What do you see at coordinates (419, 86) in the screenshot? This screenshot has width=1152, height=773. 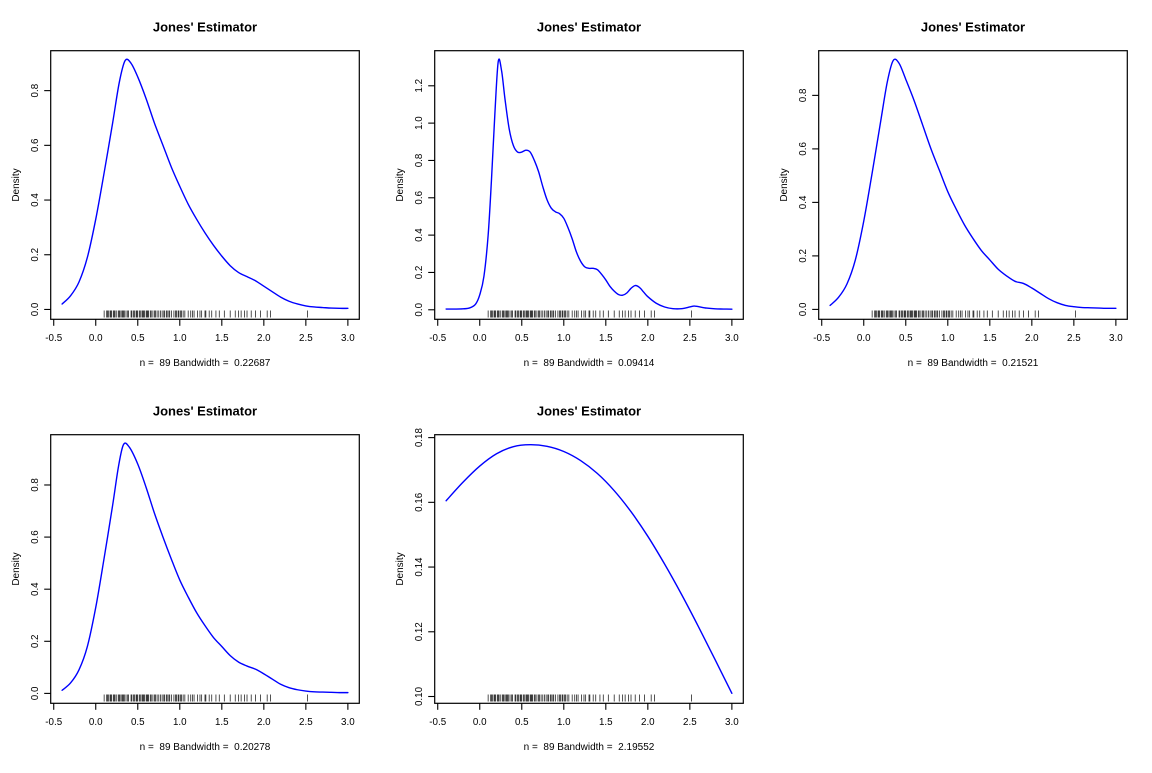 I see `y-tick-label: 1.2` at bounding box center [419, 86].